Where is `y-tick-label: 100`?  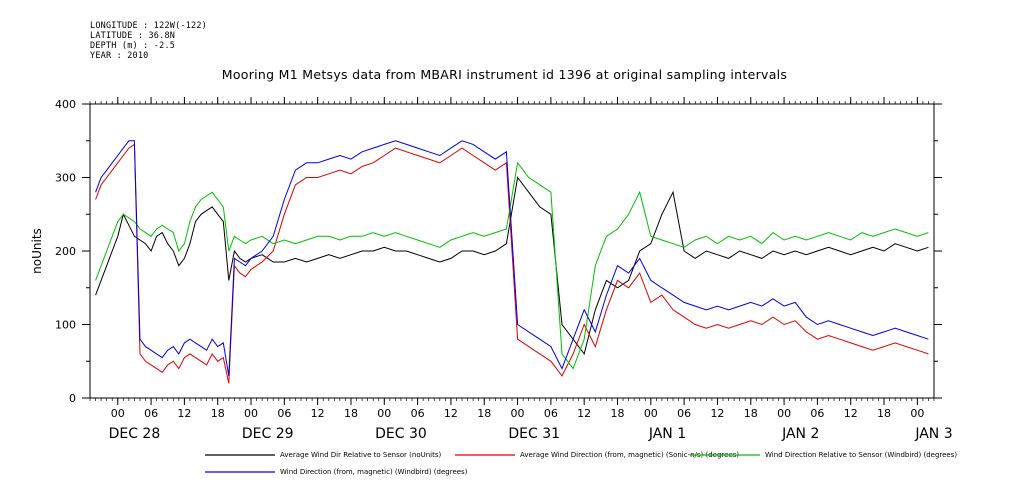
y-tick-label: 100 is located at coordinates (65, 325).